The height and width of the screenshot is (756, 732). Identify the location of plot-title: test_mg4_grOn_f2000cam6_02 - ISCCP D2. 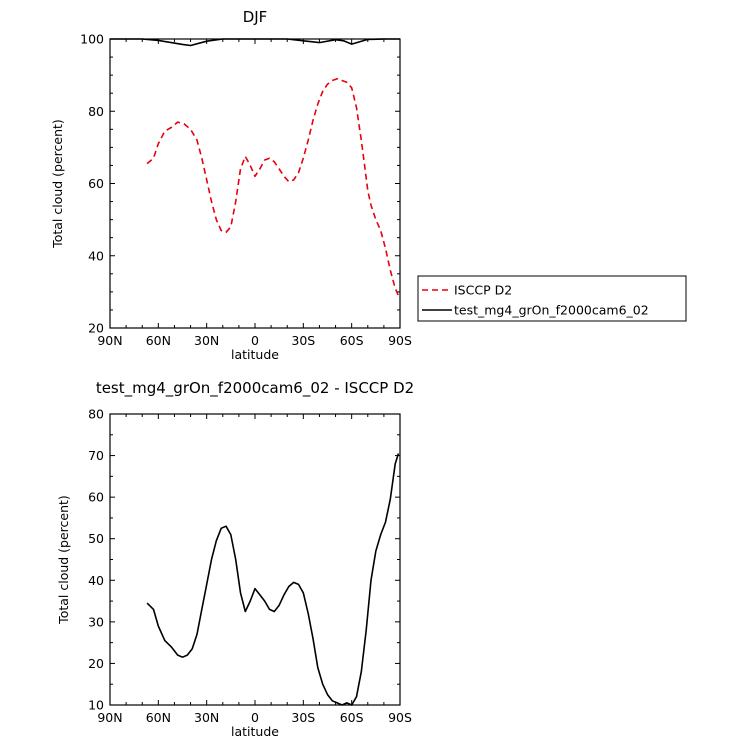
(255, 388).